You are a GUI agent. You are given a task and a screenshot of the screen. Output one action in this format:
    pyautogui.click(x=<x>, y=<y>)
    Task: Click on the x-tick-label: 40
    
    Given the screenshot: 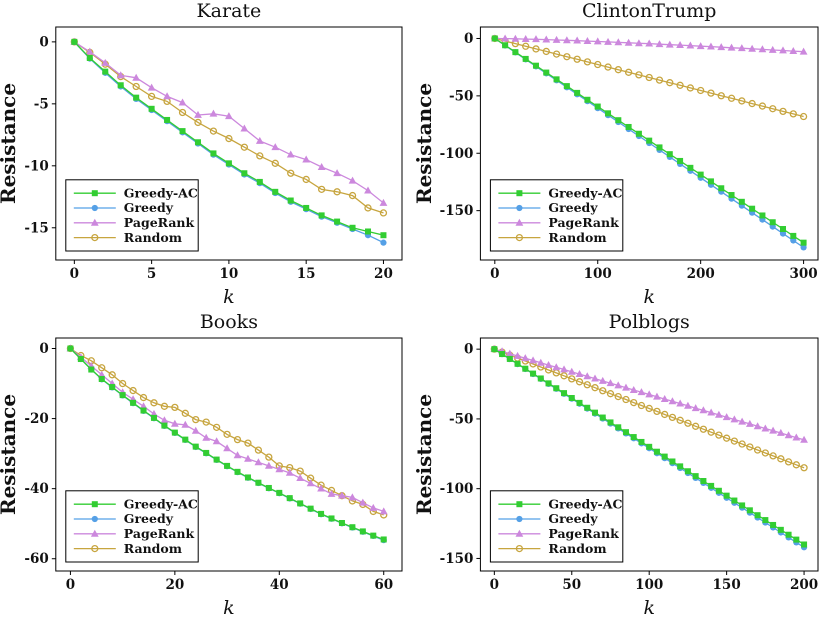 What is the action you would take?
    pyautogui.click(x=279, y=585)
    